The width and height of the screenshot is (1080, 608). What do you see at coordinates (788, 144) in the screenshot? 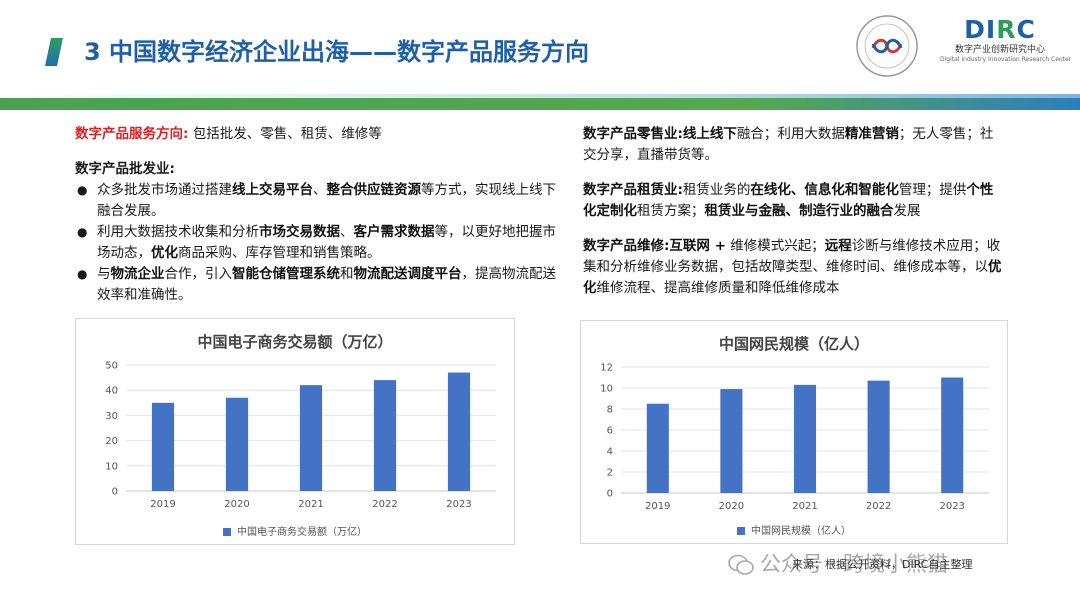
I see `retail-text: ；无人零售；社交分享，直播带货等。` at bounding box center [788, 144].